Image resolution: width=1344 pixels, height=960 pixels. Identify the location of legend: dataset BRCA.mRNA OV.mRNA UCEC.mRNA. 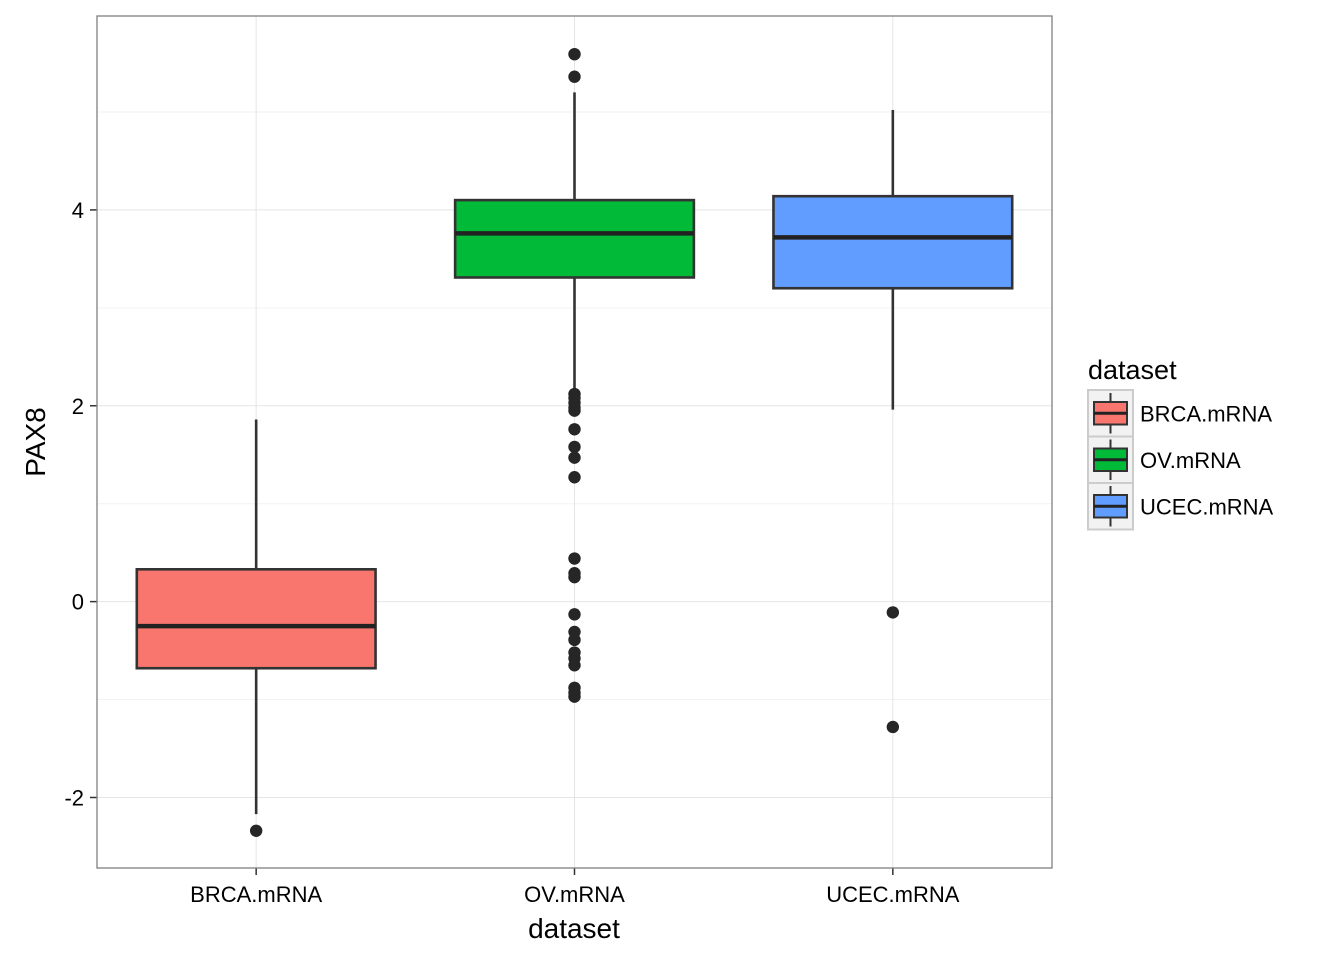
(1180, 443).